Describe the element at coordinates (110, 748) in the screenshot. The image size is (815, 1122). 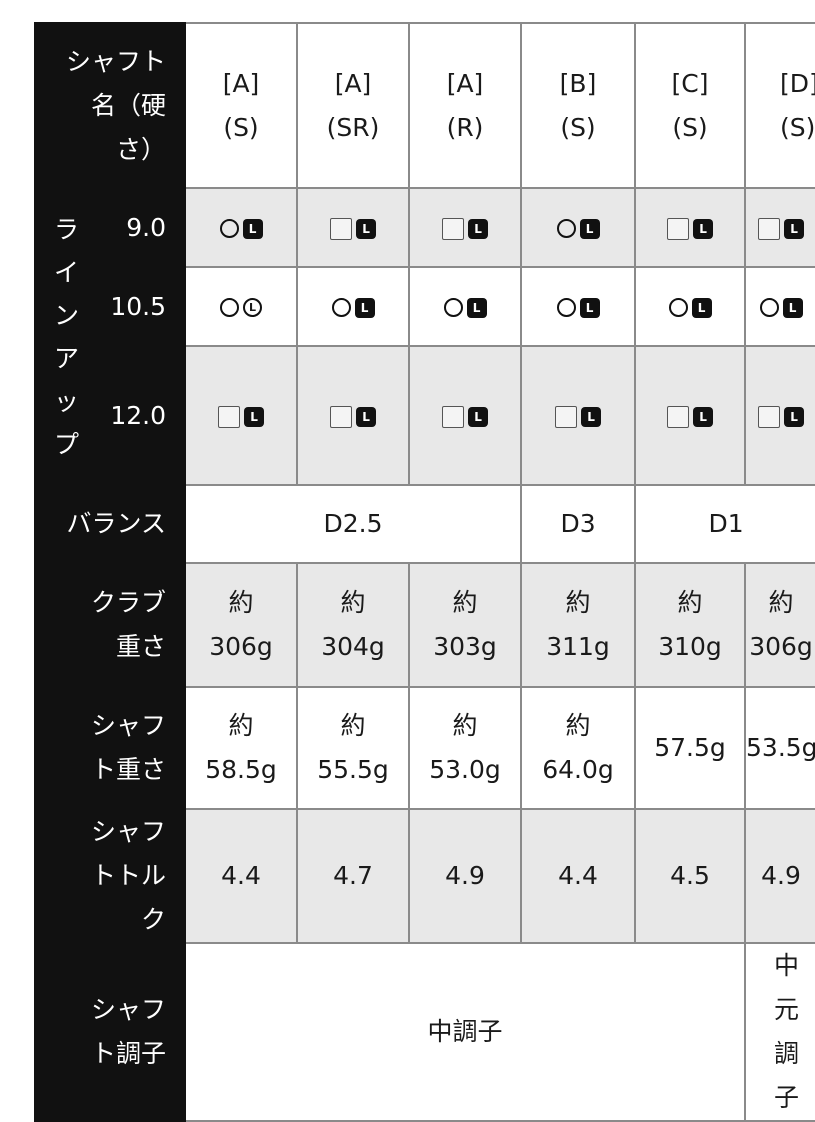
I see `label-shaft-weight: シャフト重さ` at that location.